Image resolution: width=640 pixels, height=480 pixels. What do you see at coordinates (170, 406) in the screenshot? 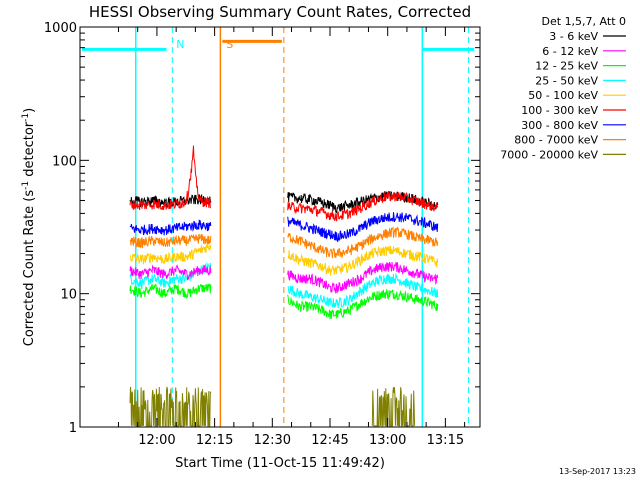
I see `series-line-8-seg1` at bounding box center [170, 406].